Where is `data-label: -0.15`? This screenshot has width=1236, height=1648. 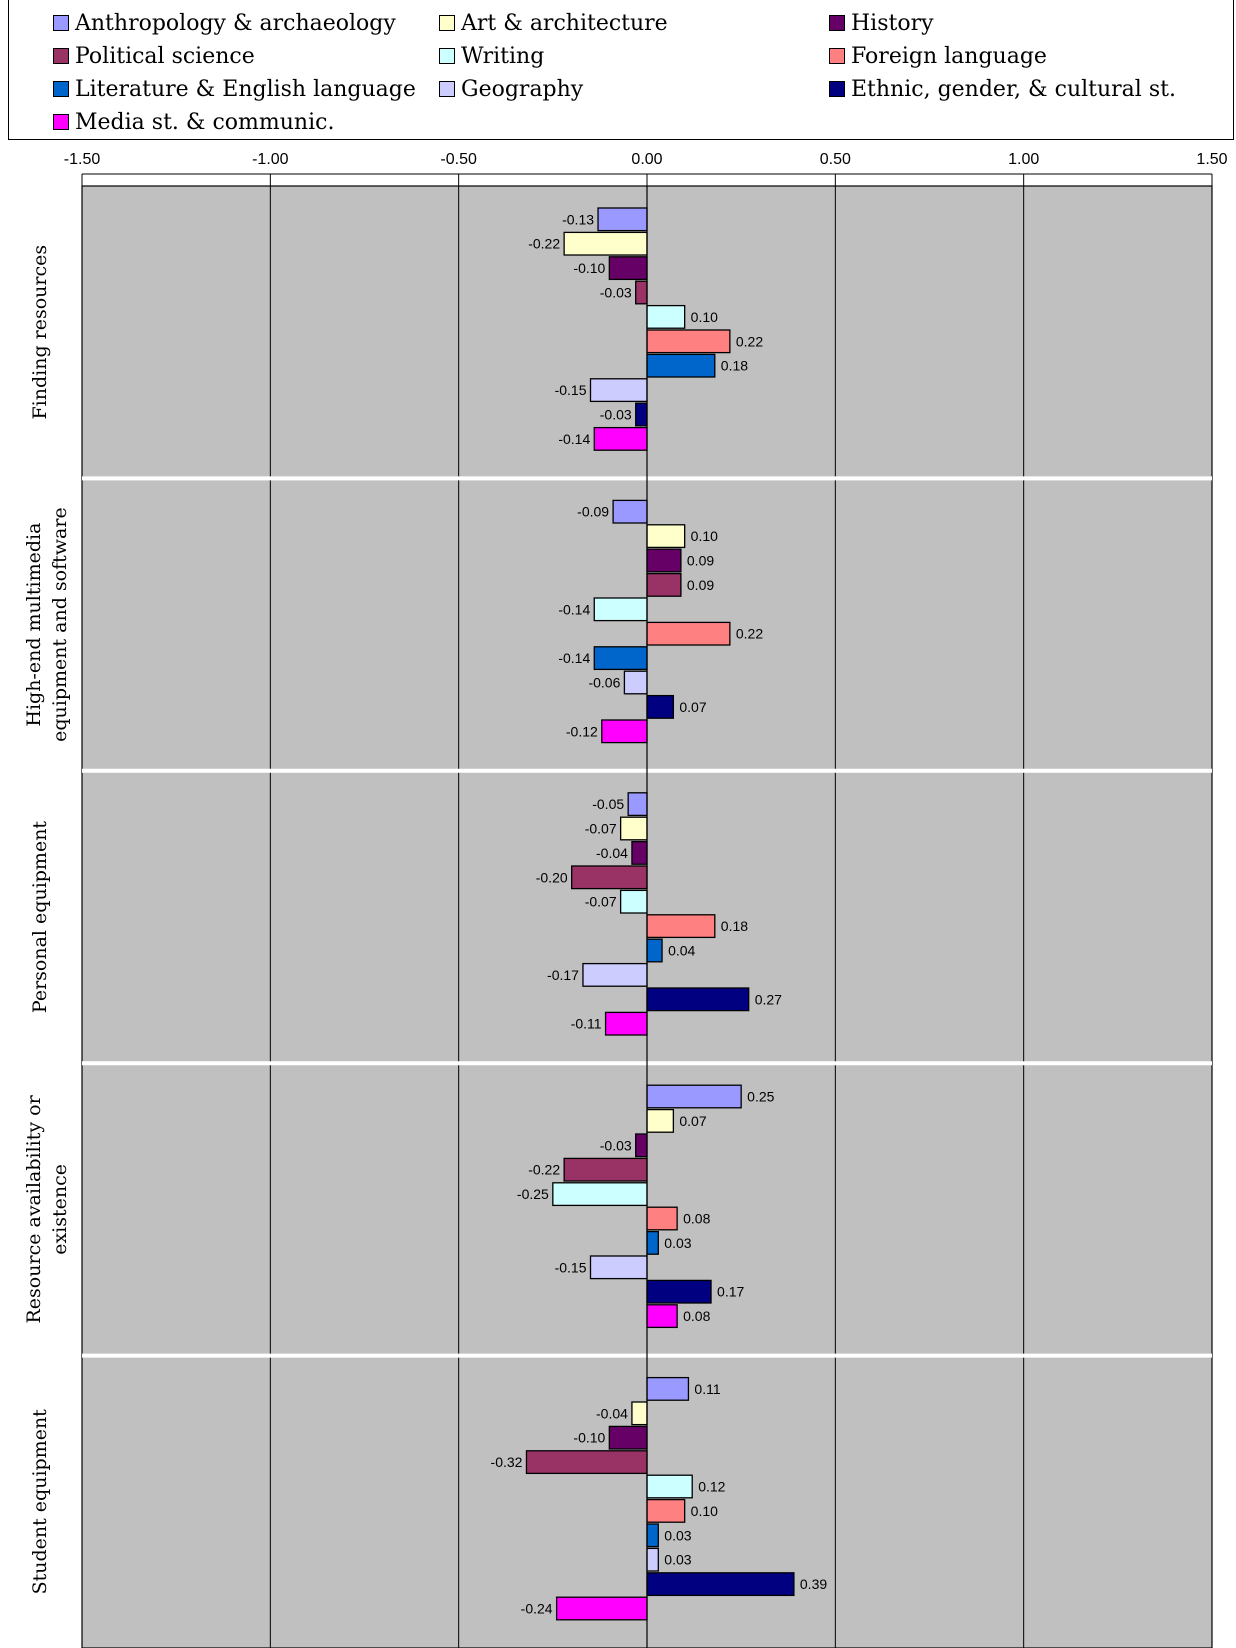 data-label: -0.15 is located at coordinates (571, 390).